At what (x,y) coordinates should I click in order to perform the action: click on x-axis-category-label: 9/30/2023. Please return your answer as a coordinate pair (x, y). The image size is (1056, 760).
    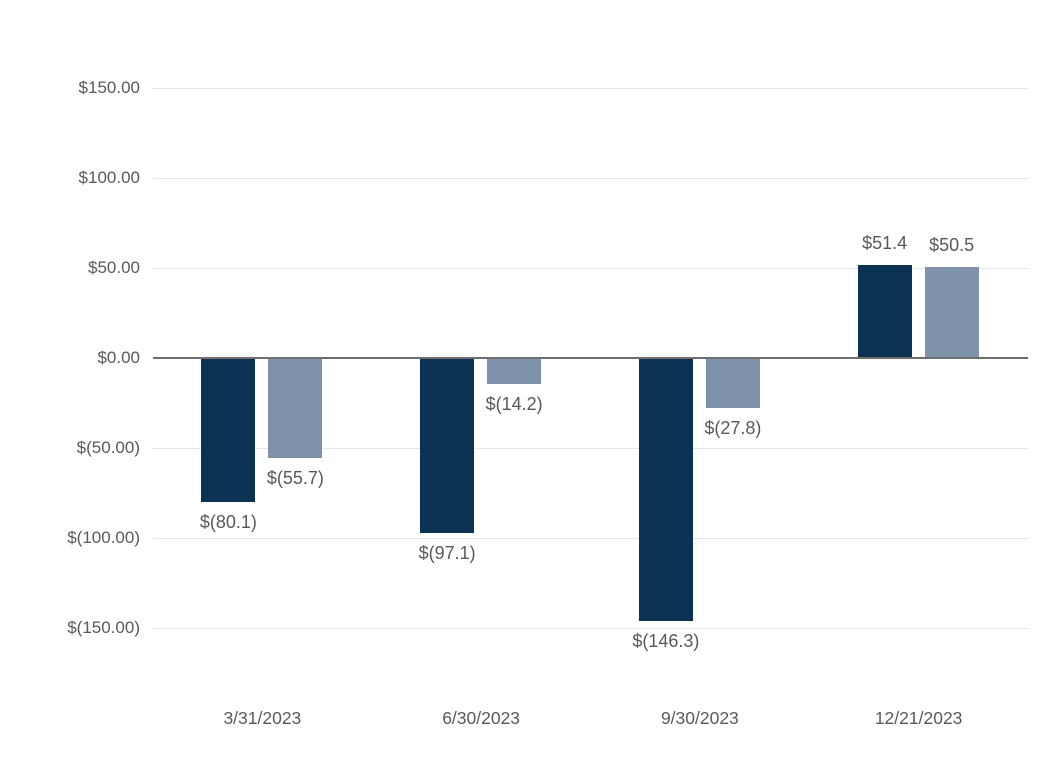
    Looking at the image, I should click on (699, 718).